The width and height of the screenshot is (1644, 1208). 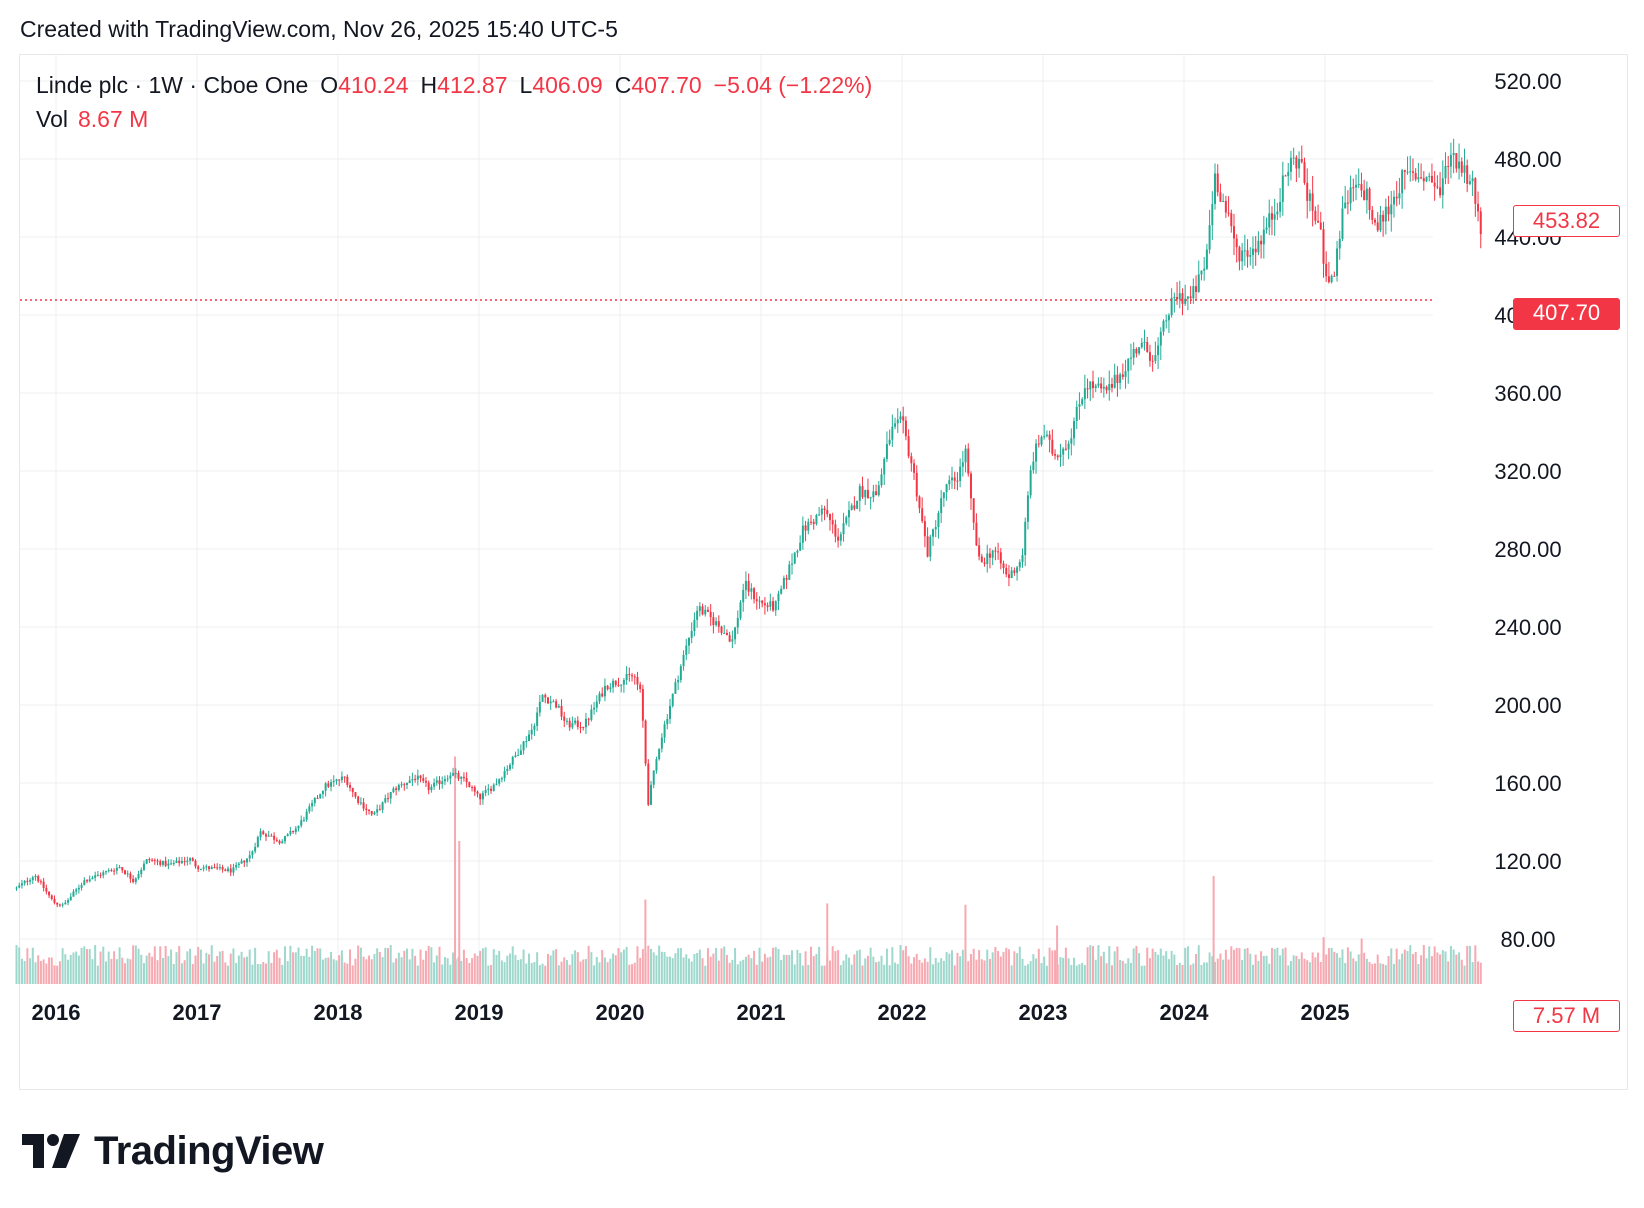 I want to click on tradingview-logo-text: TradingView, so click(x=209, y=1150).